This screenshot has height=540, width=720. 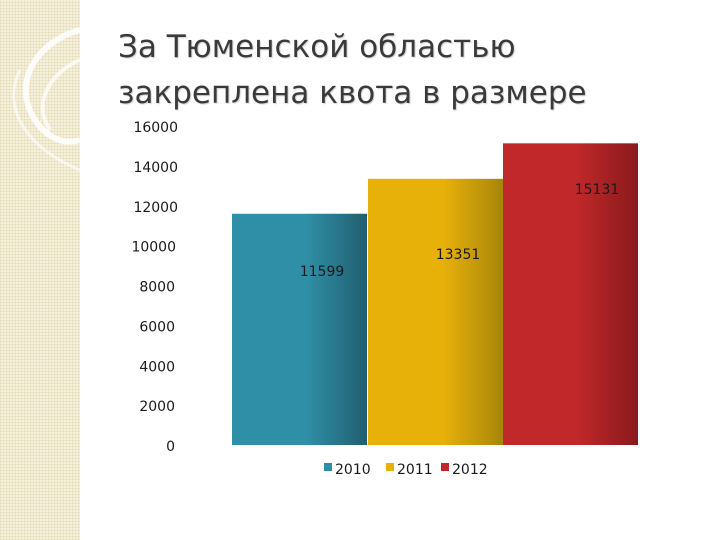 I want to click on y-tick-label: 8000, so click(x=157, y=288).